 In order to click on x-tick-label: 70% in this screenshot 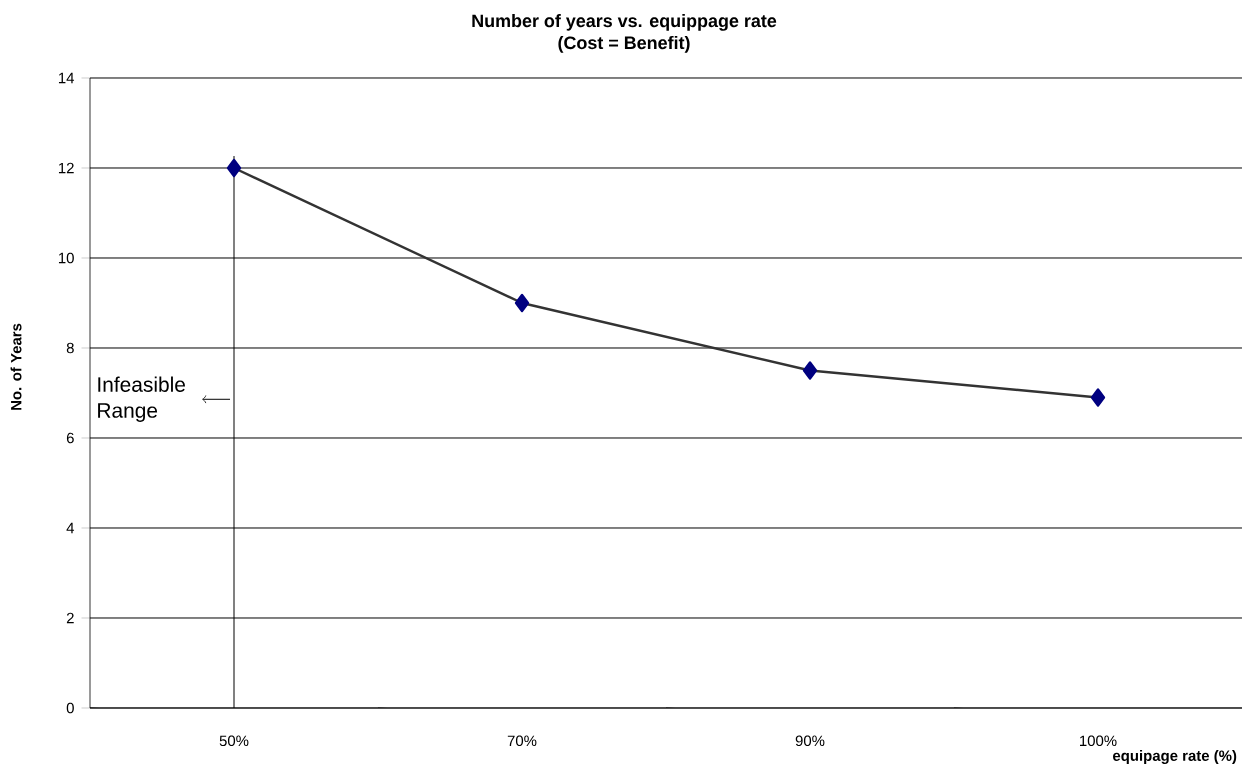, I will do `click(522, 741)`.